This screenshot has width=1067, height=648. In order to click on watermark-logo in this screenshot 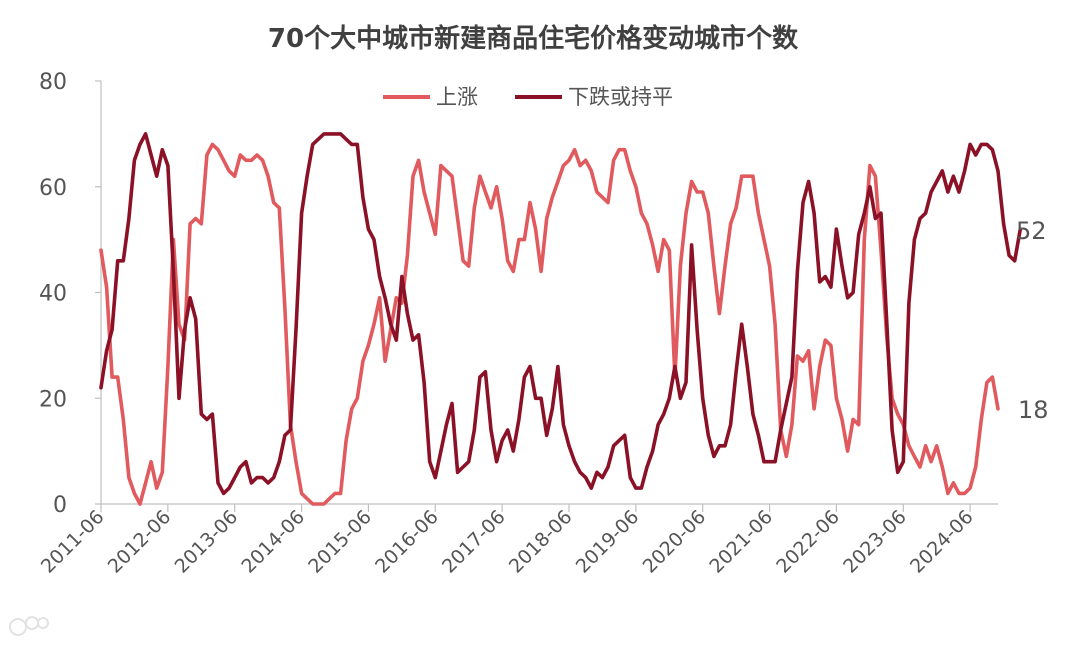, I will do `click(29, 626)`.